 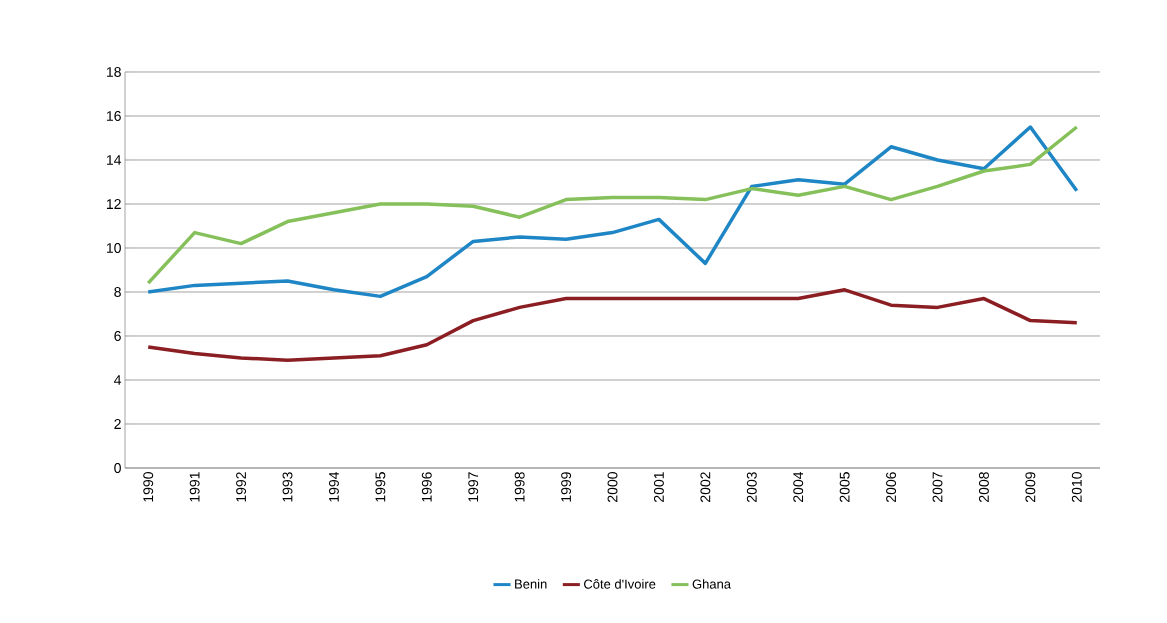 I want to click on legend-label: Ghana, so click(x=712, y=584).